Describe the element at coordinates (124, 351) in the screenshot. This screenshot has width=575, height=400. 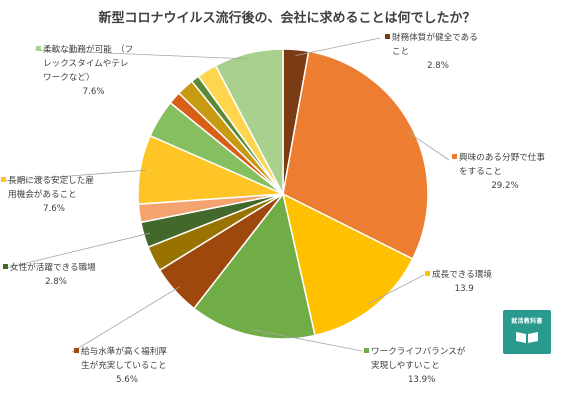
I see `slice-label-4-line-0: 給与水準が高く福利厚` at that location.